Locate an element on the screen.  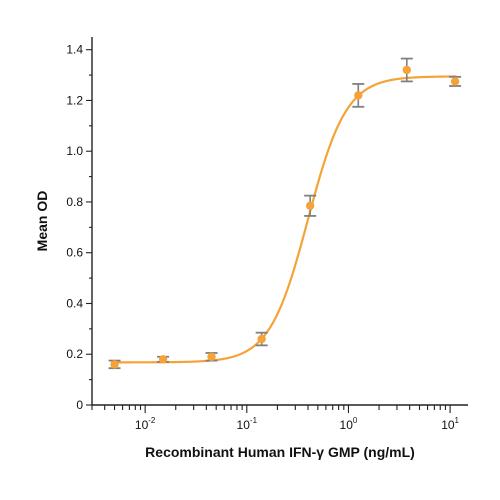
y-ticks: 0 0.2 0.4 0.6 0.8 1.0 1.2 1.4 is located at coordinates (79, 227).